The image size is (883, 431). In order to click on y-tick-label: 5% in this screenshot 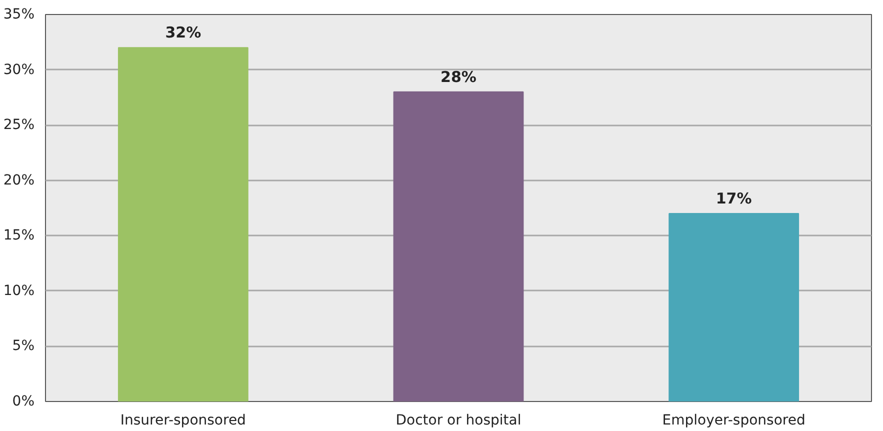, I will do `click(23, 346)`.